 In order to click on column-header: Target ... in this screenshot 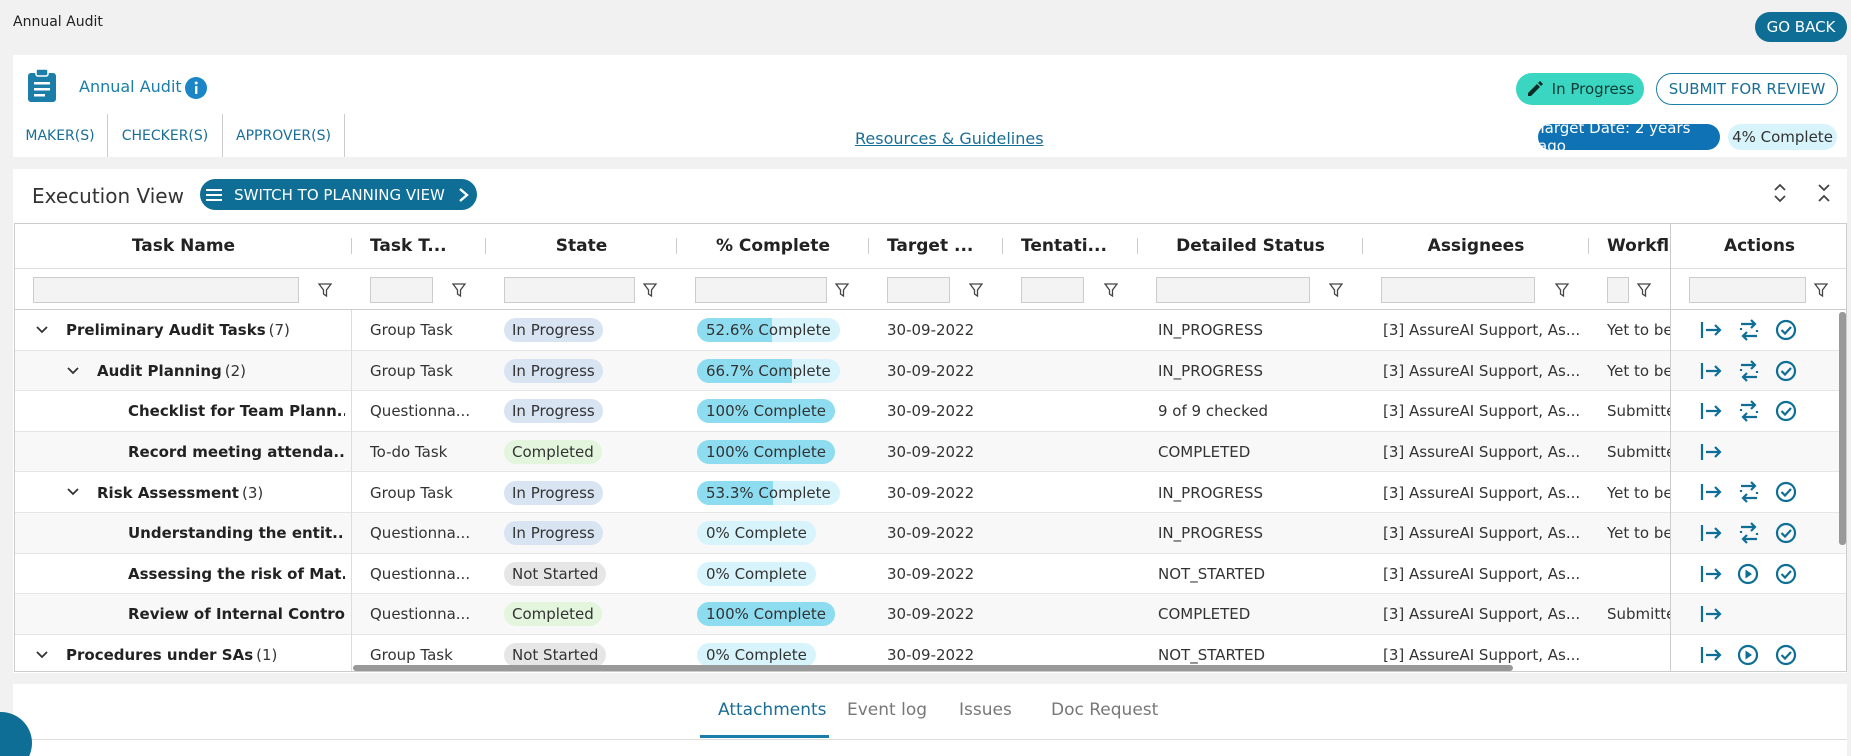, I will do `click(930, 246)`.